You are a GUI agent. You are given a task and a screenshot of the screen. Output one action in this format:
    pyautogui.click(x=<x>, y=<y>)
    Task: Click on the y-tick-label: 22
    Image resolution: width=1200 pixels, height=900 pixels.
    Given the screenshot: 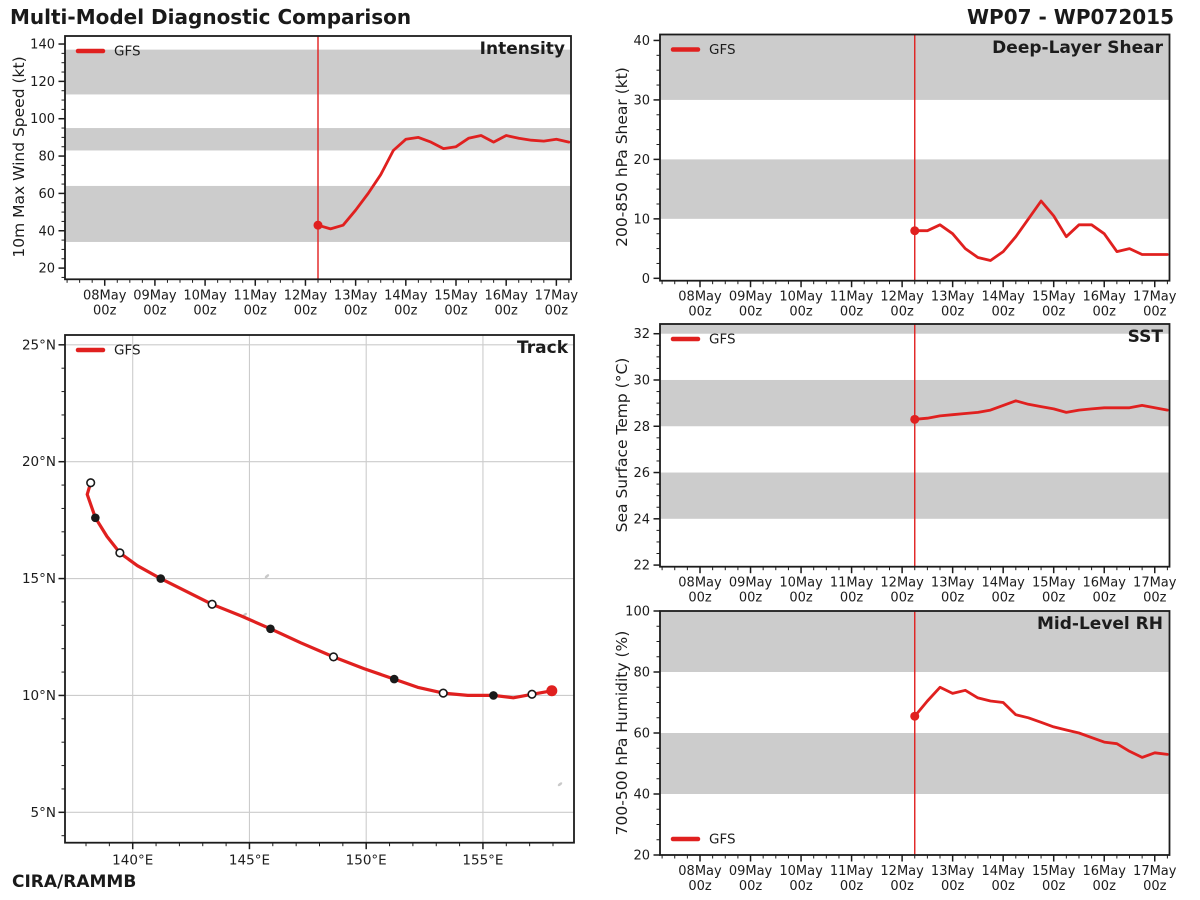 What is the action you would take?
    pyautogui.click(x=641, y=566)
    